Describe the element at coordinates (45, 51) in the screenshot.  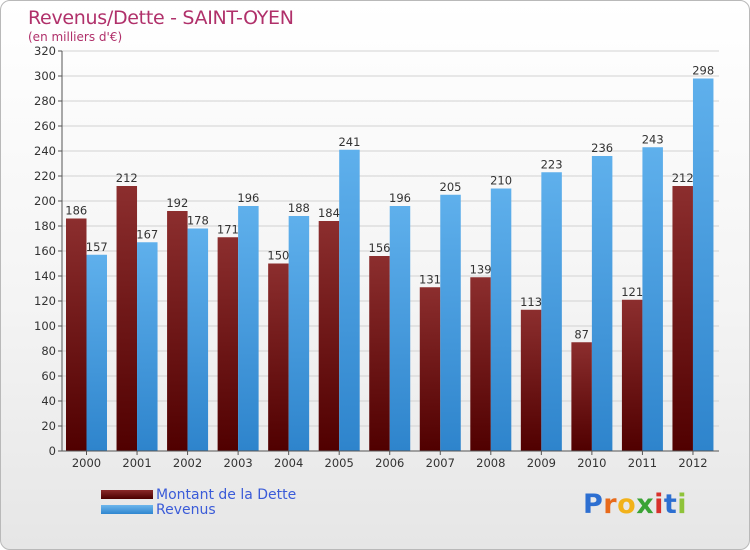
I see `y-tick-label: 320` at that location.